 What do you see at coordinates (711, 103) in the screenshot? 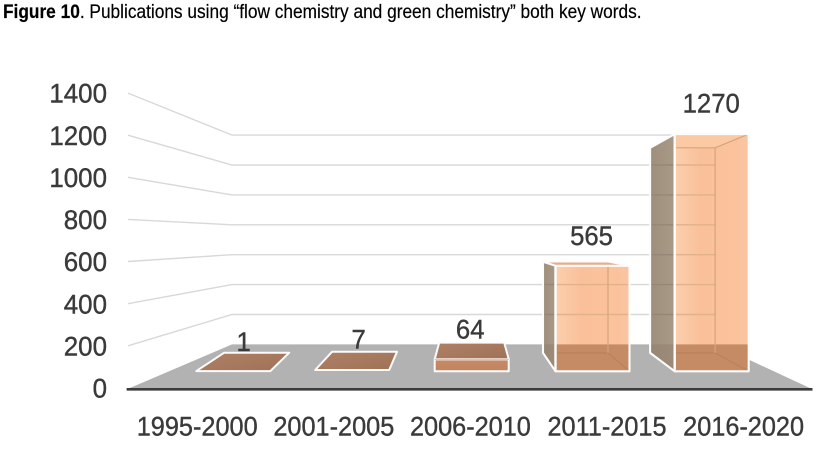
I see `svg-text: 1270` at bounding box center [711, 103].